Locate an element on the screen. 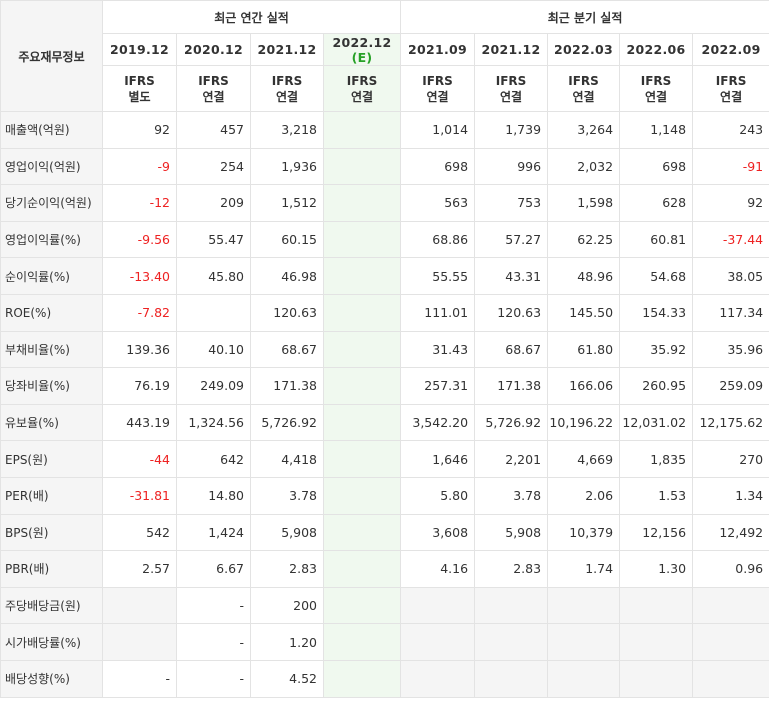 The height and width of the screenshot is (704, 769). table-cell: 2,032 is located at coordinates (584, 166).